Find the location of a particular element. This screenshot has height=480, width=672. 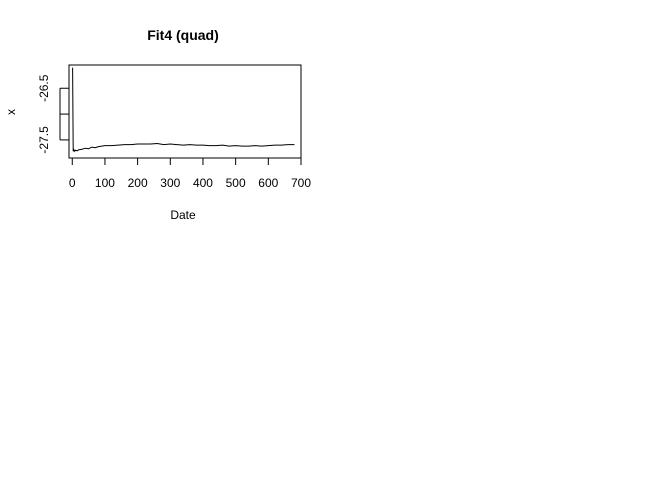

x-tick-label: 500 is located at coordinates (236, 183).